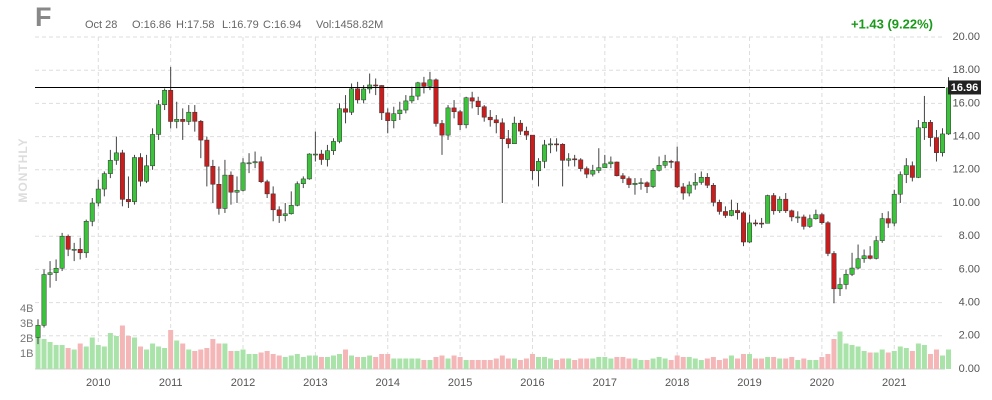 The width and height of the screenshot is (992, 400). What do you see at coordinates (101, 25) in the screenshot?
I see `date: Oct 28` at bounding box center [101, 25].